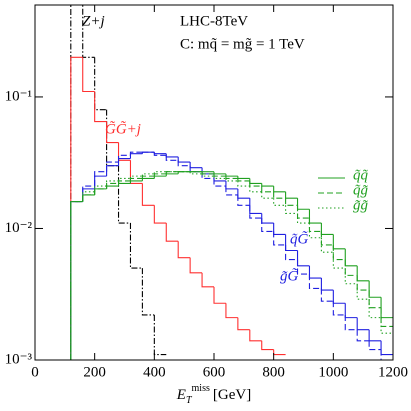 The height and width of the screenshot is (411, 411). I want to click on y-tick-label: 10⁻³, so click(19, 359).